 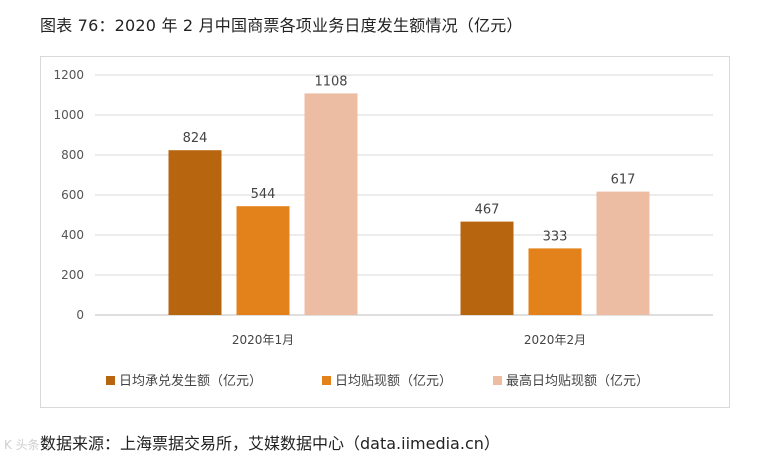 What do you see at coordinates (577, 381) in the screenshot?
I see `legend-label: 最高日均贴现额（亿元）` at bounding box center [577, 381].